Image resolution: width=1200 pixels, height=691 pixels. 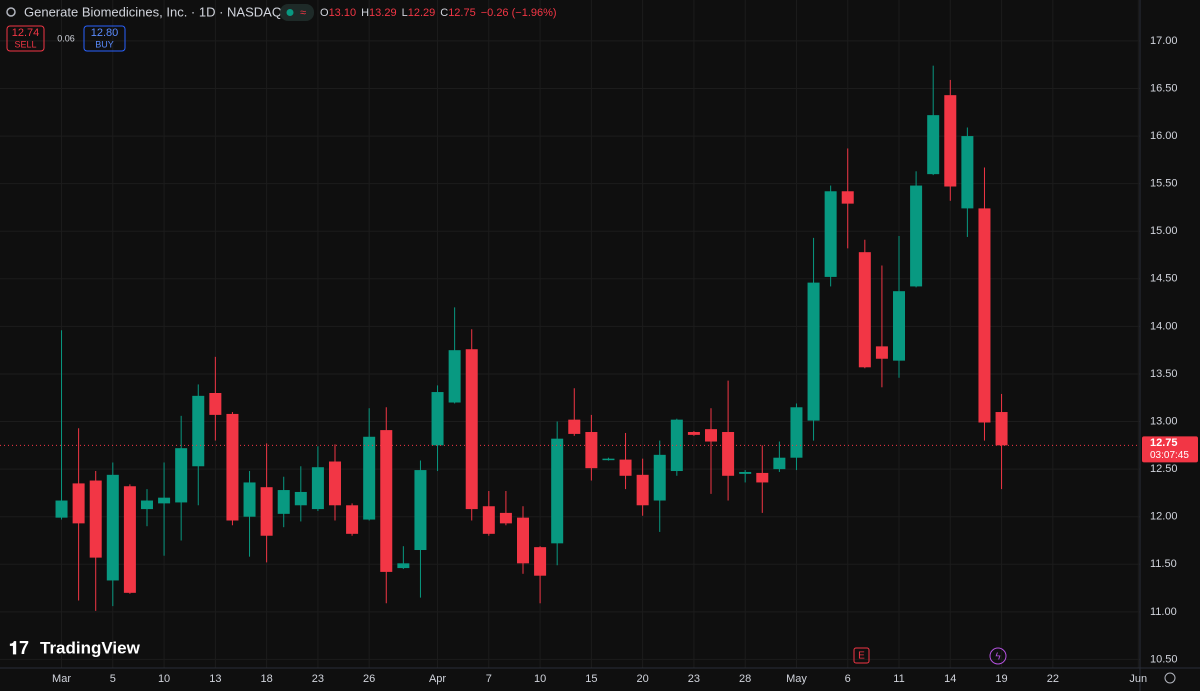 What do you see at coordinates (1164, 517) in the screenshot?
I see `y-tick-label: 12.00` at bounding box center [1164, 517].